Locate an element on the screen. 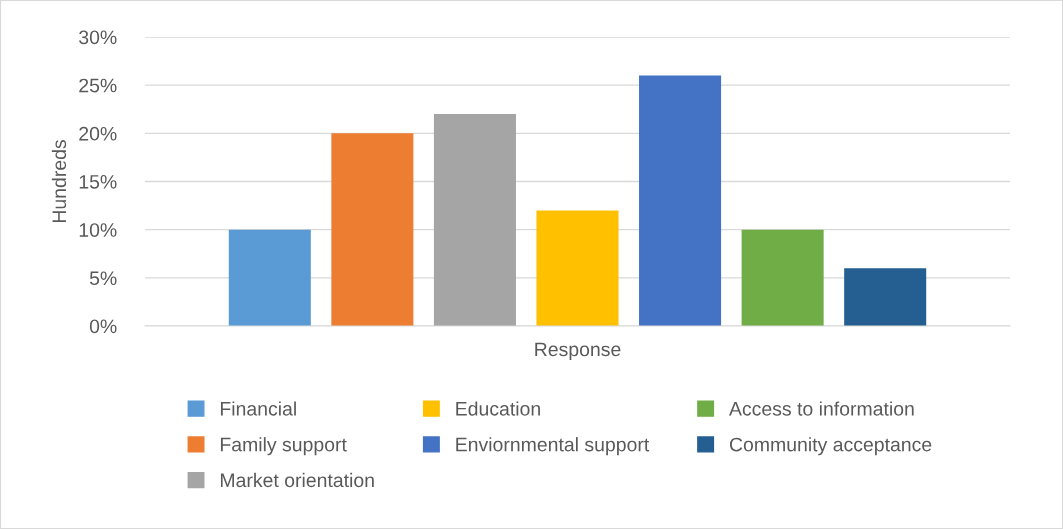 The width and height of the screenshot is (1063, 529). y-tick-label: 30% is located at coordinates (98, 37).